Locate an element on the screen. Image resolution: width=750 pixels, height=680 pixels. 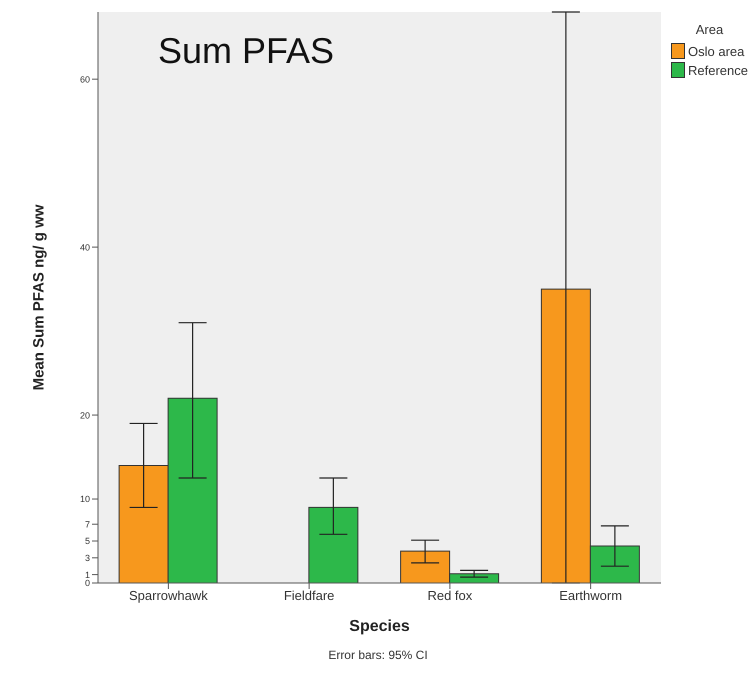
bar is located at coordinates (333, 544).